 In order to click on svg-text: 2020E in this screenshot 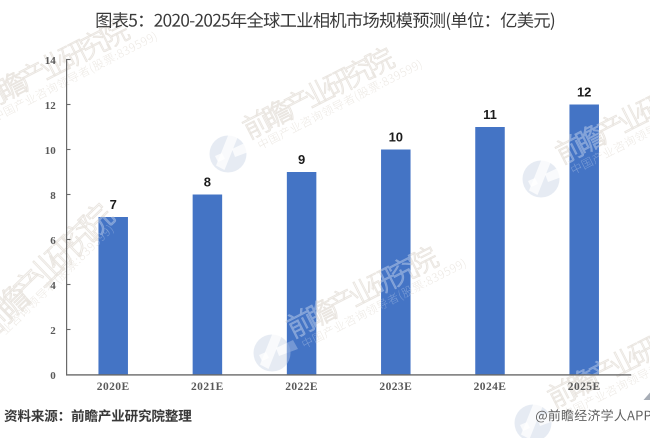, I will do `click(113, 387)`.